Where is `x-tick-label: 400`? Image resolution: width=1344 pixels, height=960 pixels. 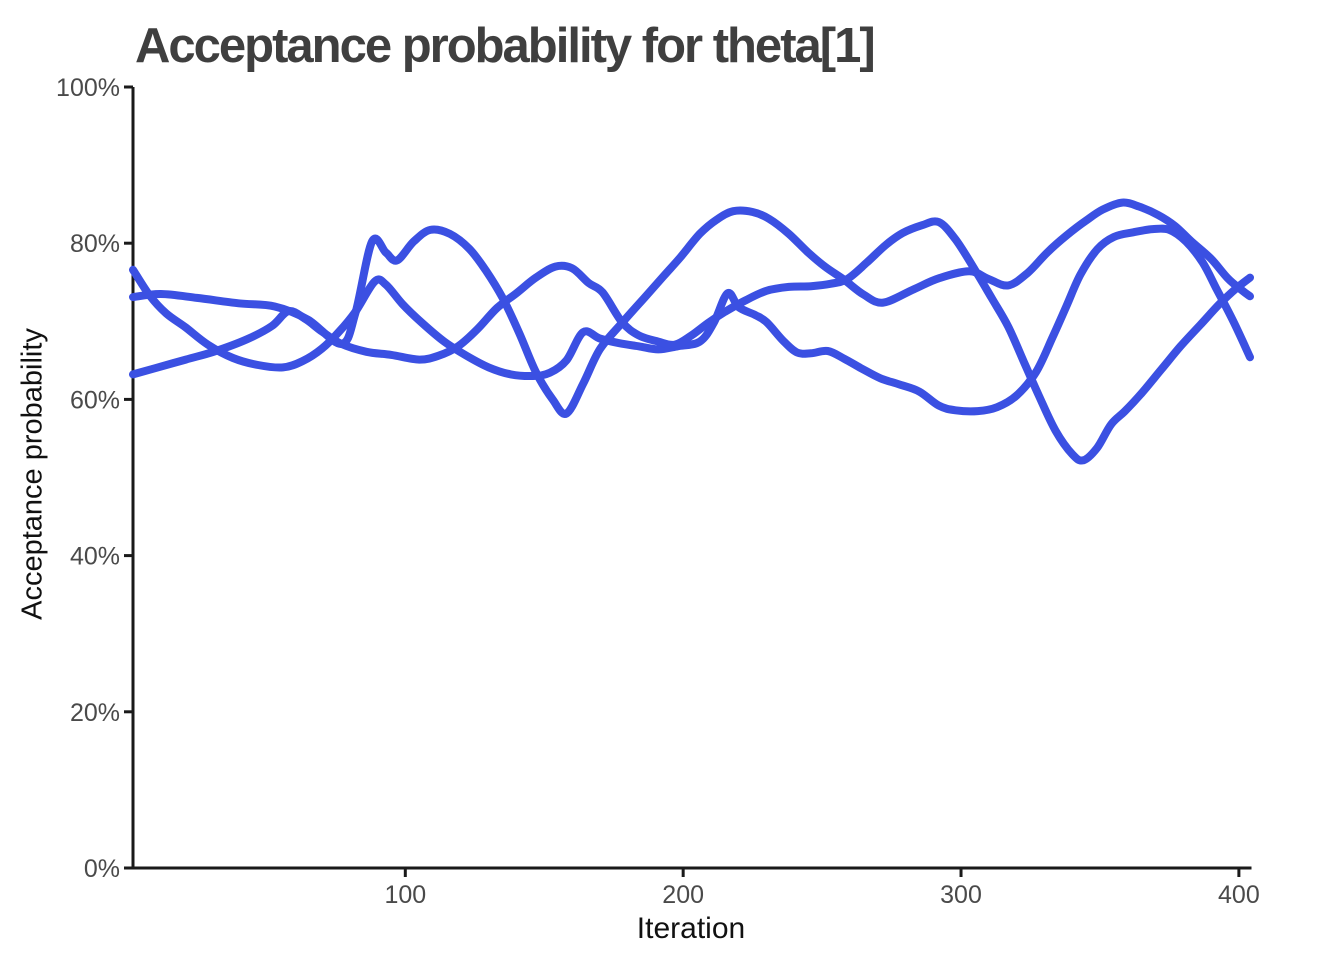
x-tick-label: 400 is located at coordinates (1239, 895).